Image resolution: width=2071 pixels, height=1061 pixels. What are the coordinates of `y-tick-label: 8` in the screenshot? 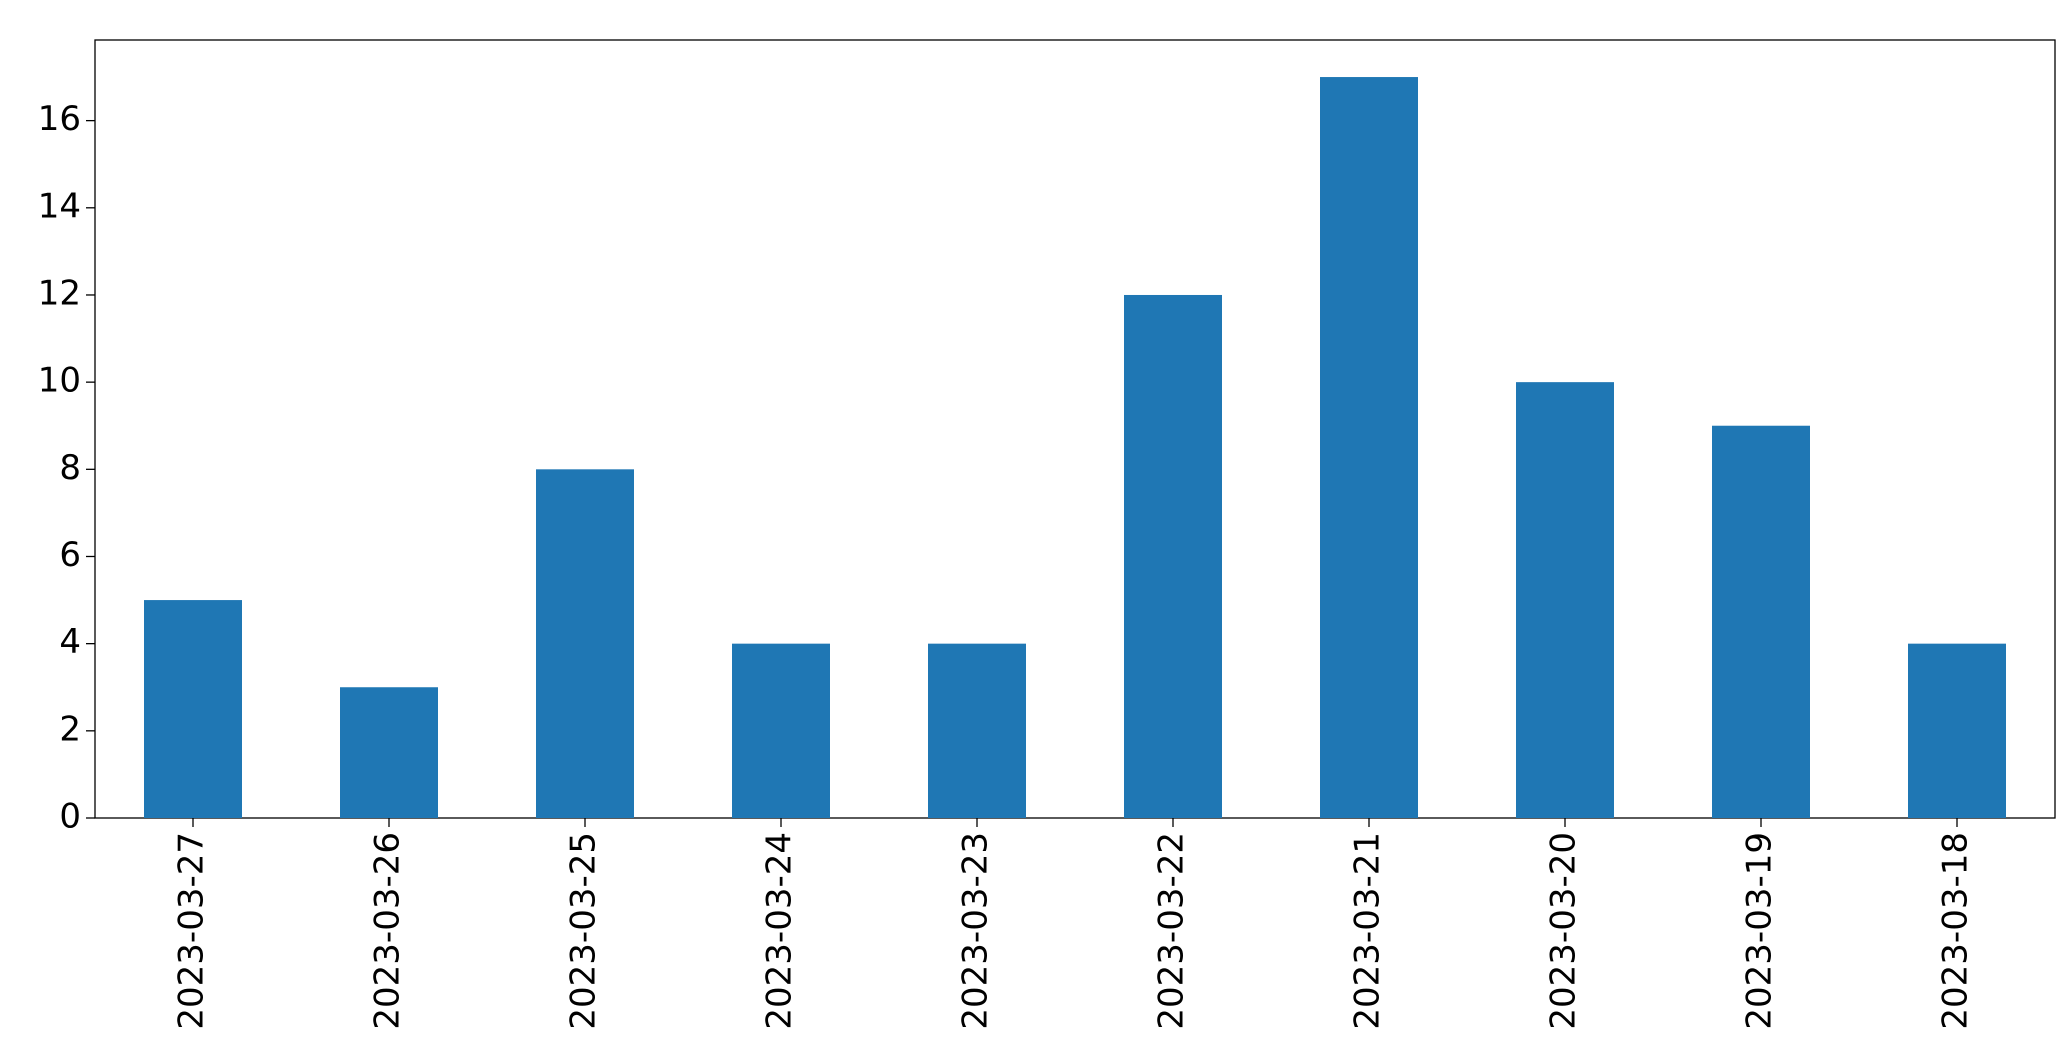 It's located at (70, 468).